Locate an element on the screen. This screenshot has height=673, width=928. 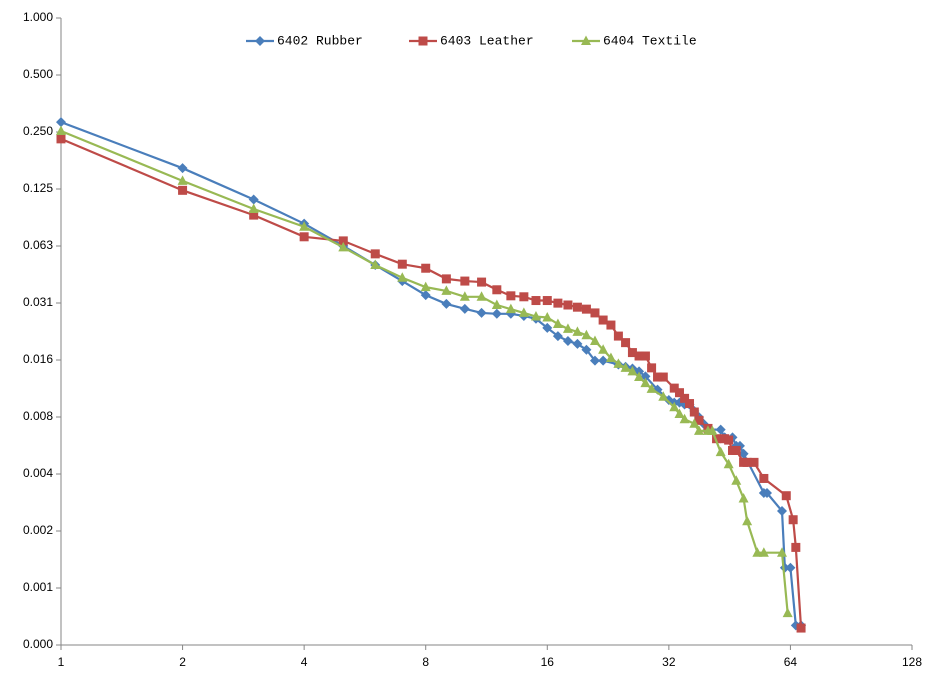
y-tick-label: 0.002 is located at coordinates (38, 530).